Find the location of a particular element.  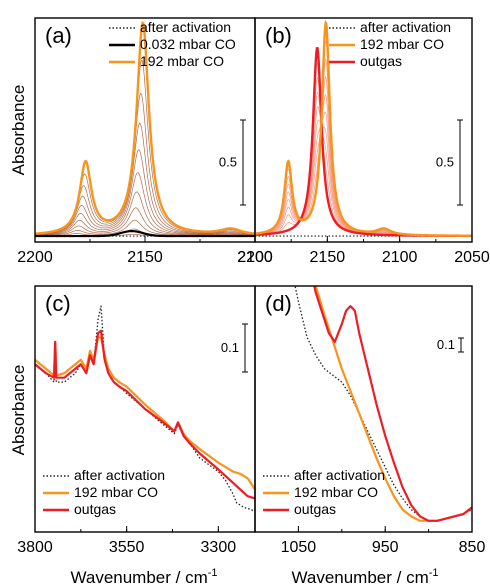

x-axis-title-right-exp: -1 is located at coordinates (434, 573).